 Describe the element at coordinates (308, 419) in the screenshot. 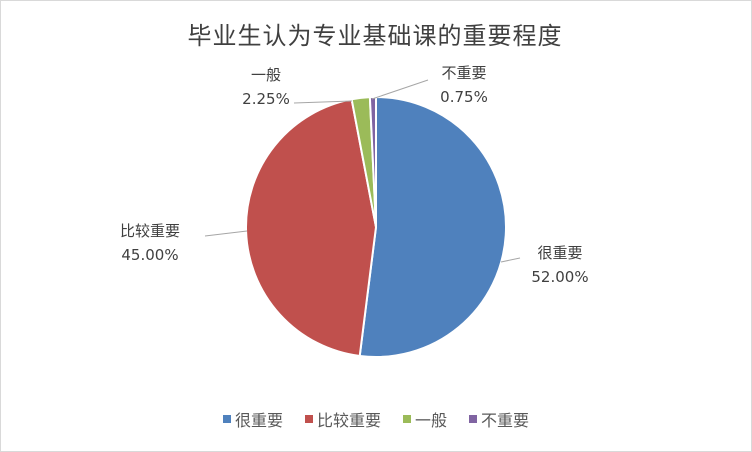

I see `legend-swatch-fairly-important` at that location.